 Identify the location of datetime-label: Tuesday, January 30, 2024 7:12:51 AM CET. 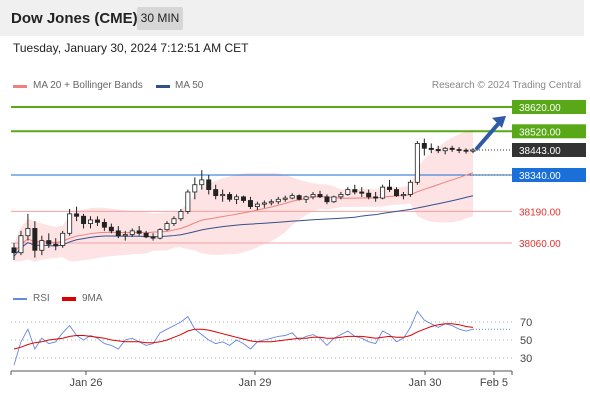
(131, 48).